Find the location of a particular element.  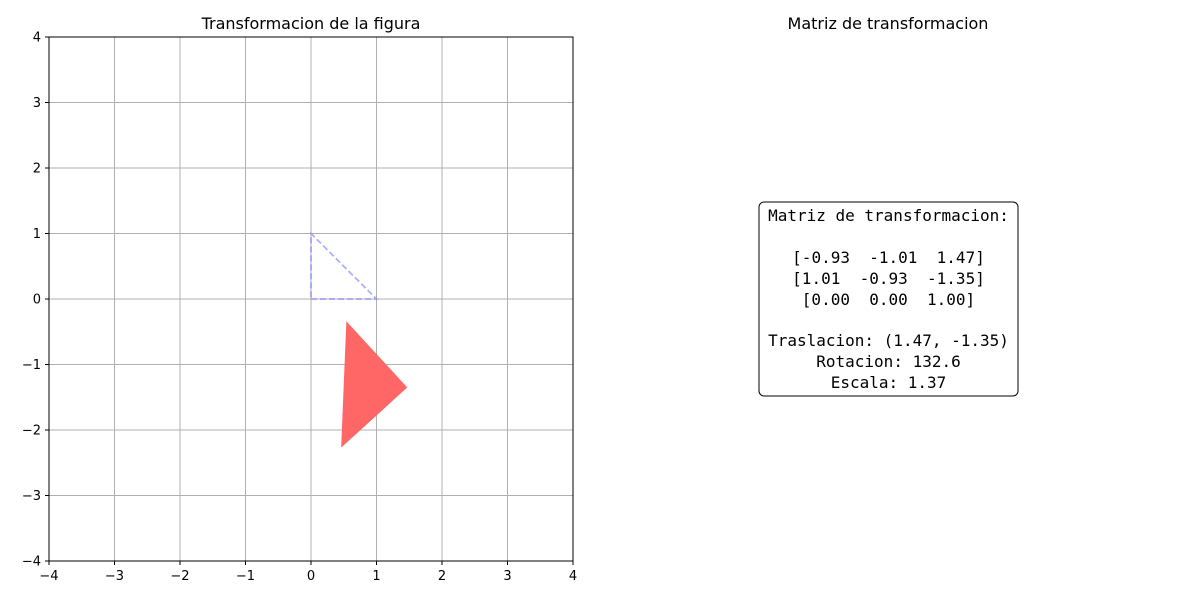

y-tick-label: 3 is located at coordinates (37, 103).